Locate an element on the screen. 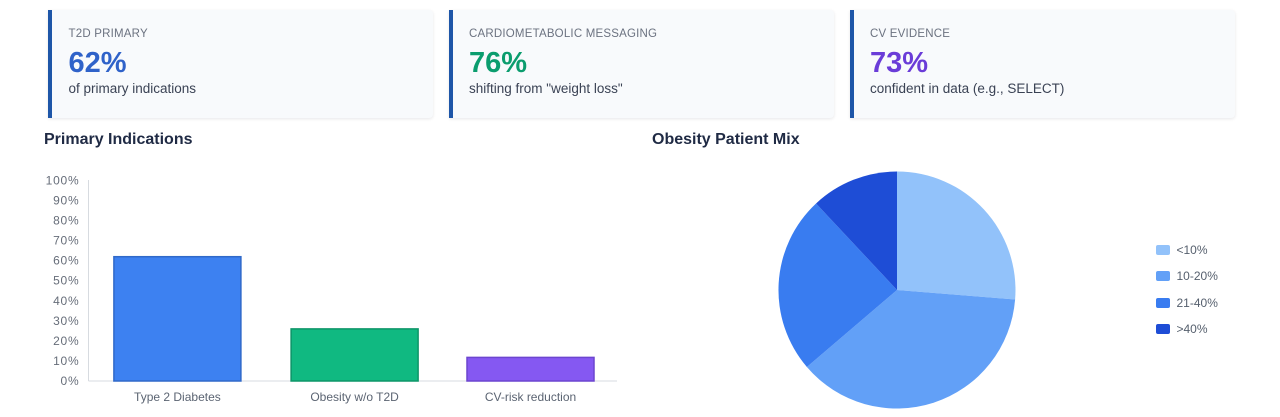  svg-text: 40% is located at coordinates (66, 301).